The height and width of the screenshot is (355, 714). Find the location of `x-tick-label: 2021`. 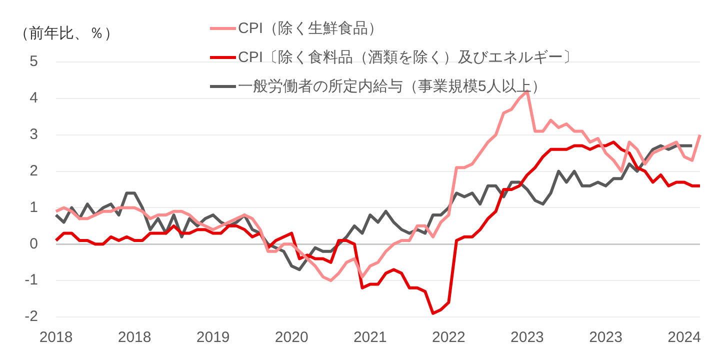

x-tick-label: 2021 is located at coordinates (370, 337).